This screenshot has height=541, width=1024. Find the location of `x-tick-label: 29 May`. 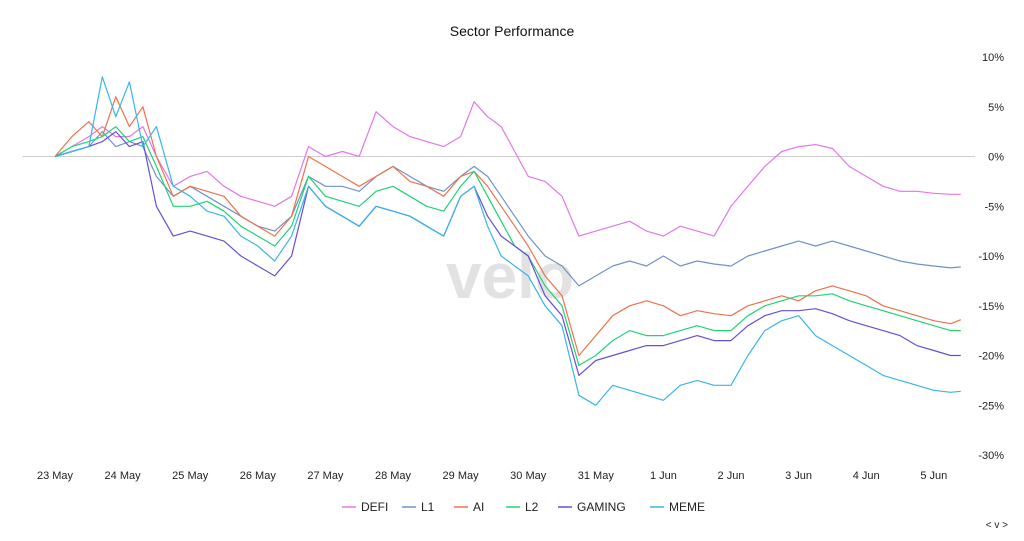

x-tick-label: 29 May is located at coordinates (461, 476).